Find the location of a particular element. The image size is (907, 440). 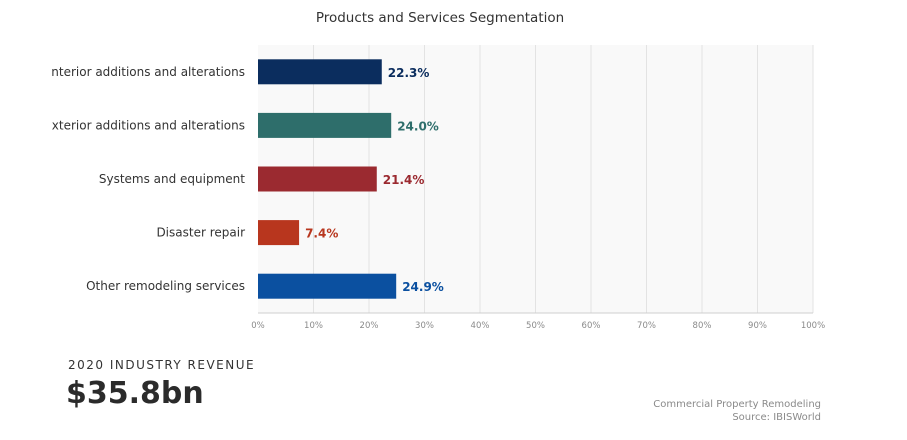

category-label: Other remodeling services is located at coordinates (165, 286).